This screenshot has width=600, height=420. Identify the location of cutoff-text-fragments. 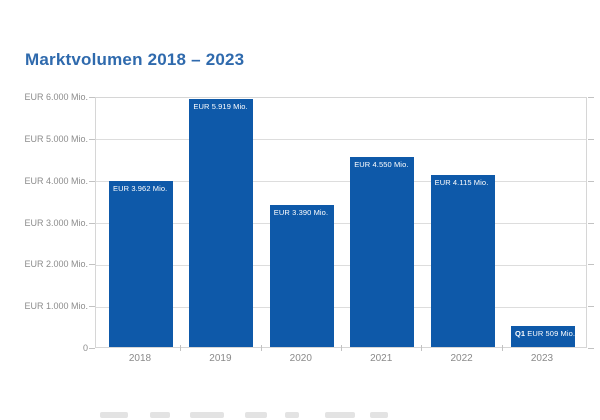
(245, 416).